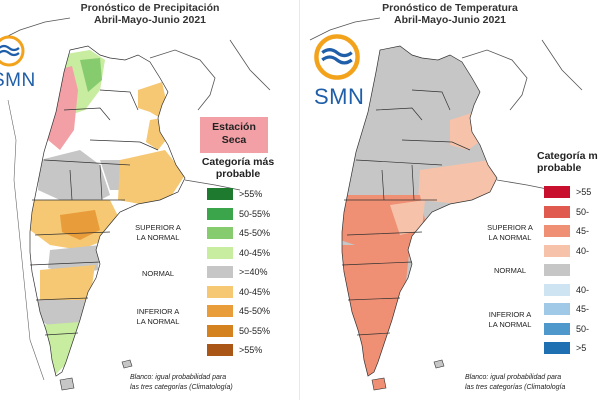  I want to click on smn-logo-text: SMN, so click(18, 80).